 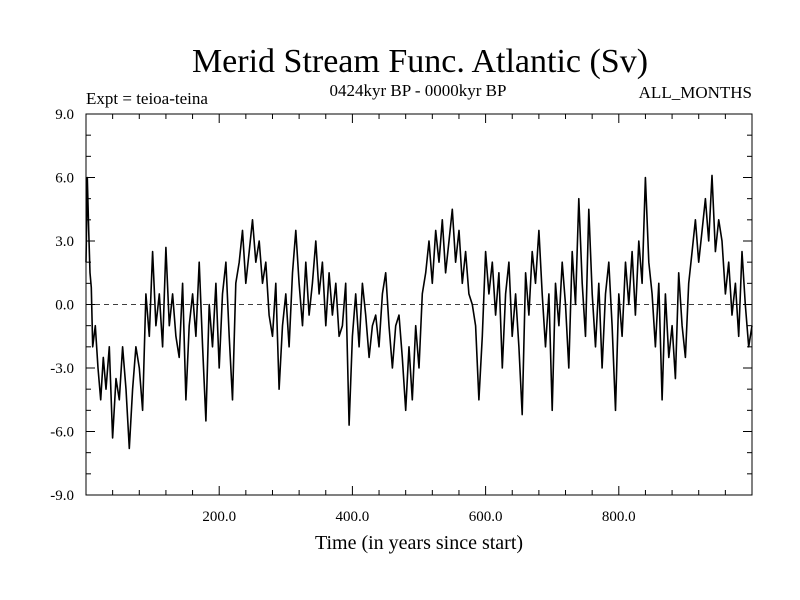 I want to click on y-tick-label: -6.0, so click(x=62, y=433).